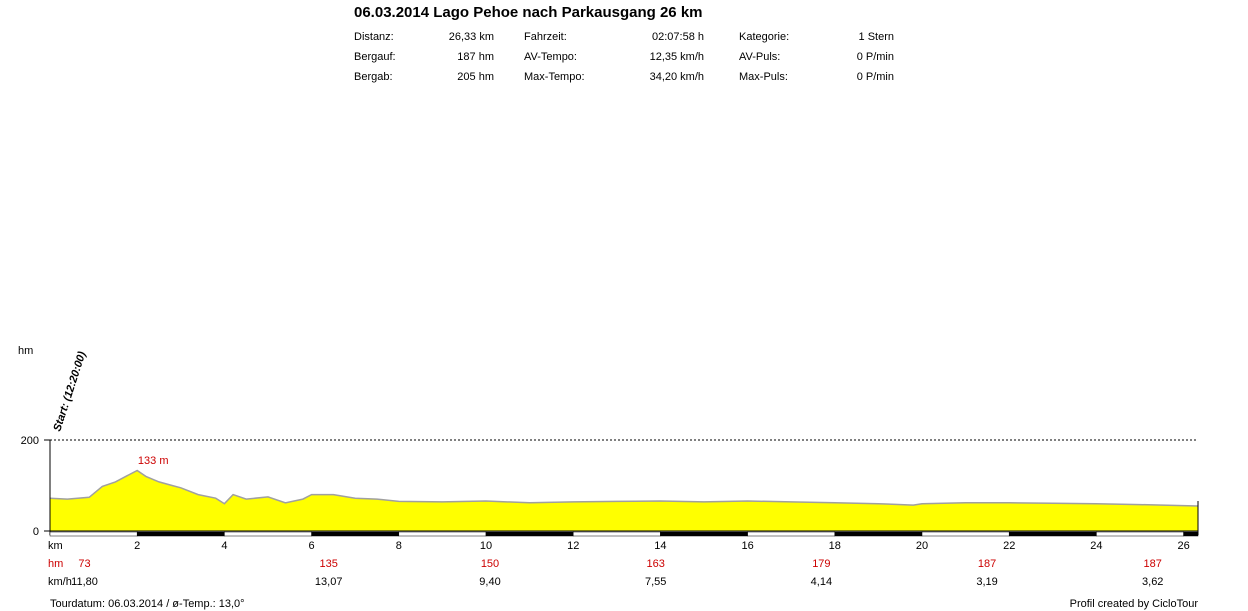 This screenshot has width=1248, height=611. Describe the element at coordinates (475, 57) in the screenshot. I see `stat-value: 187 hm` at that location.